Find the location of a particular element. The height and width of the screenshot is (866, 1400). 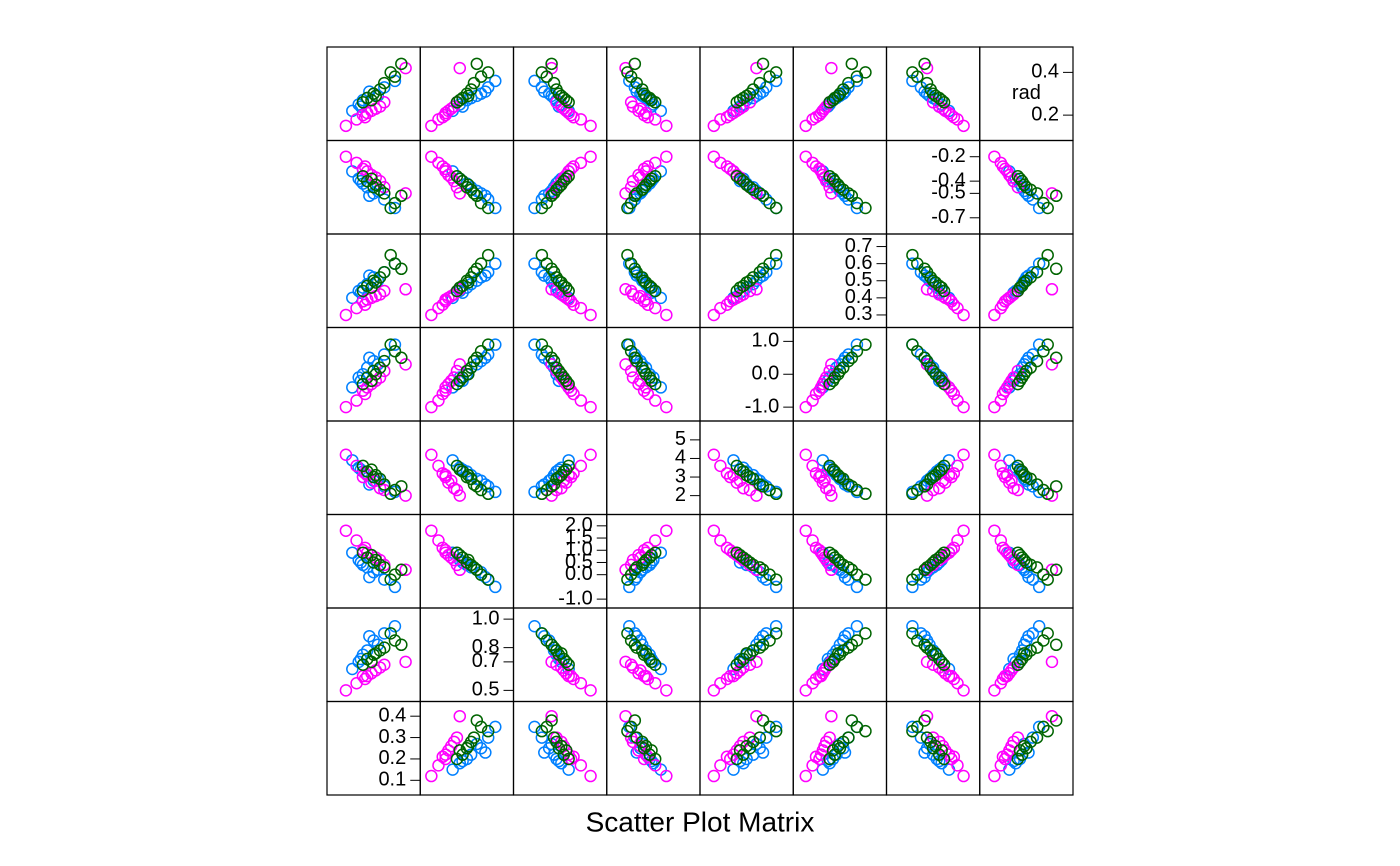

tick-label: -0.7 is located at coordinates (948, 217).